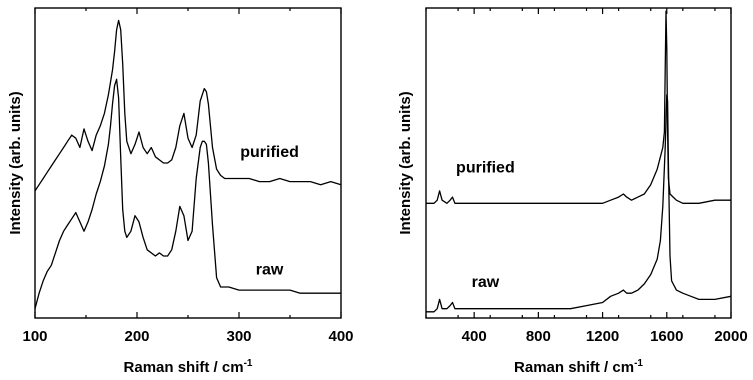 This screenshot has width=753, height=380. Describe the element at coordinates (666, 336) in the screenshot. I see `x-tick-label: 1600` at that location.